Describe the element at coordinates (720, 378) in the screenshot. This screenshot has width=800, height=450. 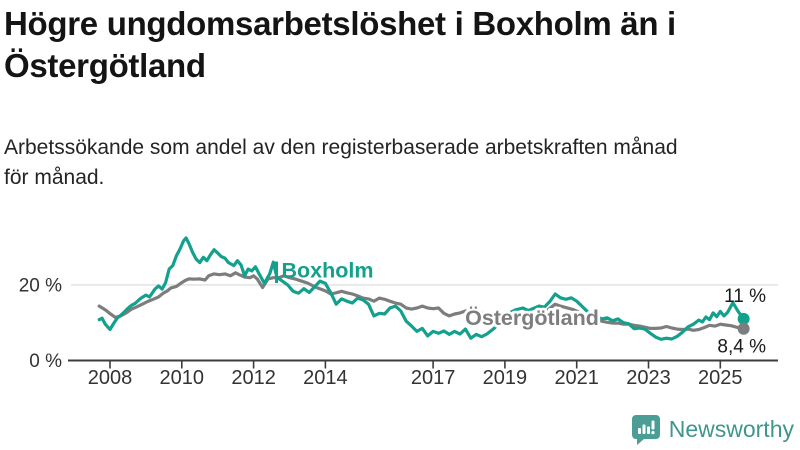
I see `x-tick-label-2025: 2025` at that location.